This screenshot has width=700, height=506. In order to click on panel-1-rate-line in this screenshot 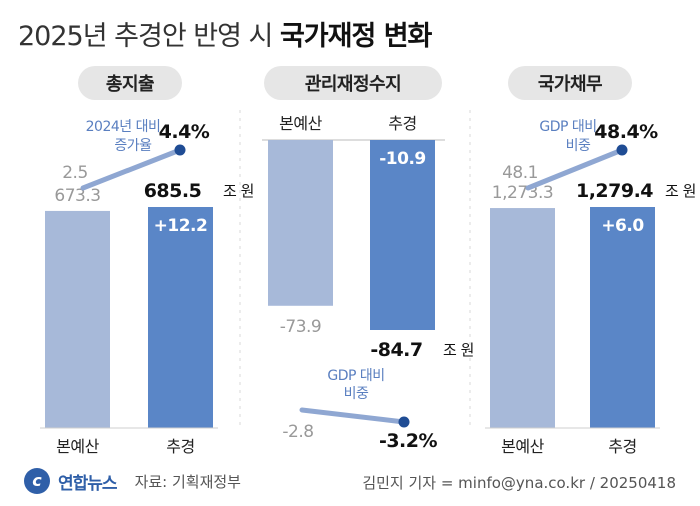, I will do `click(131, 169)`.